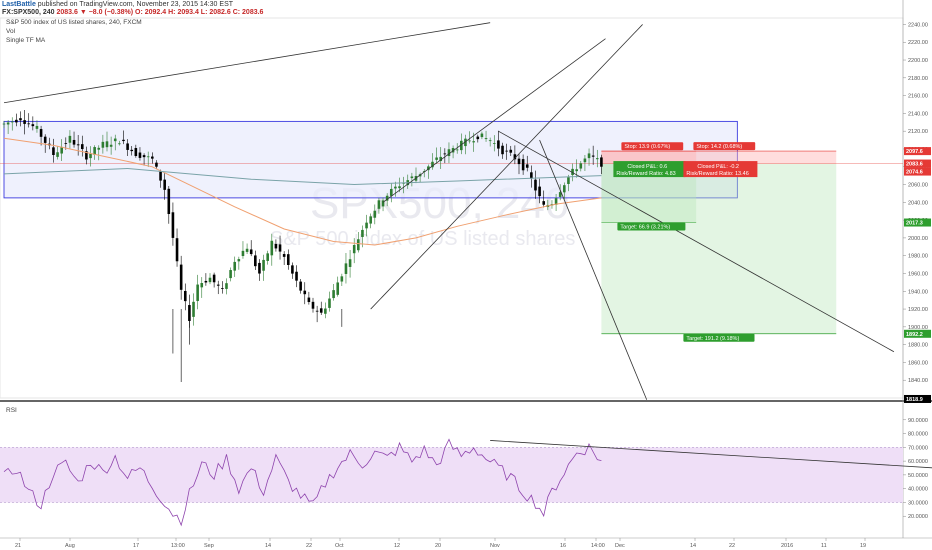 This screenshot has height=550, width=932. I want to click on author-link: LastBattle, so click(19, 4).